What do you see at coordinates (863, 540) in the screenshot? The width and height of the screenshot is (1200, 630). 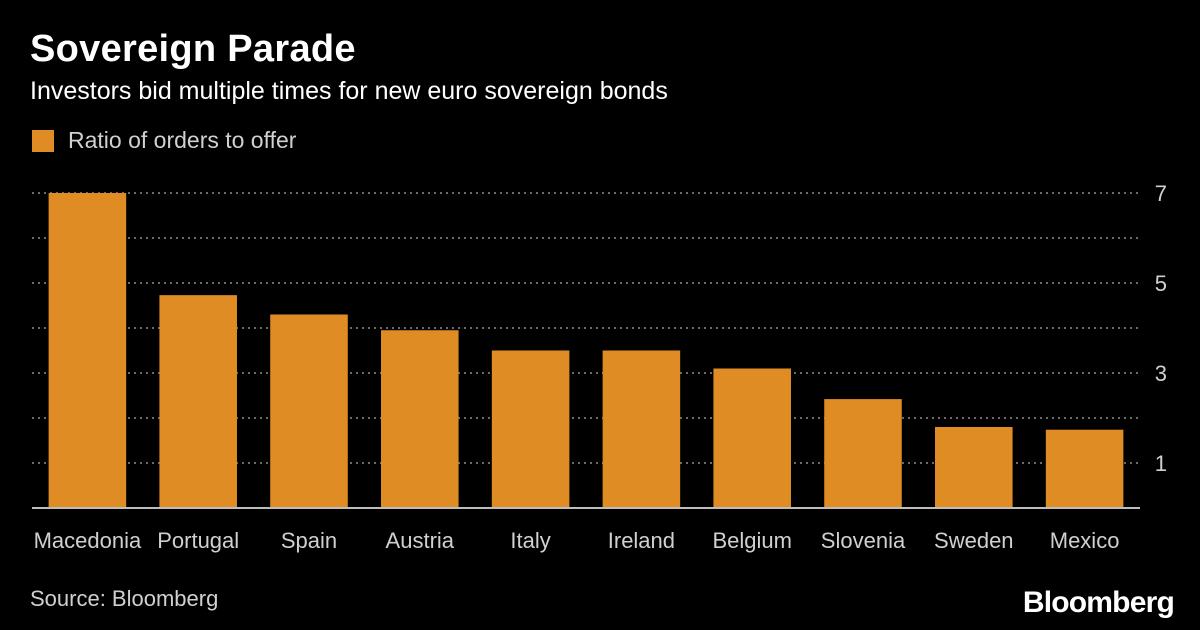 I see `x-label-slovenia: Slovenia` at bounding box center [863, 540].